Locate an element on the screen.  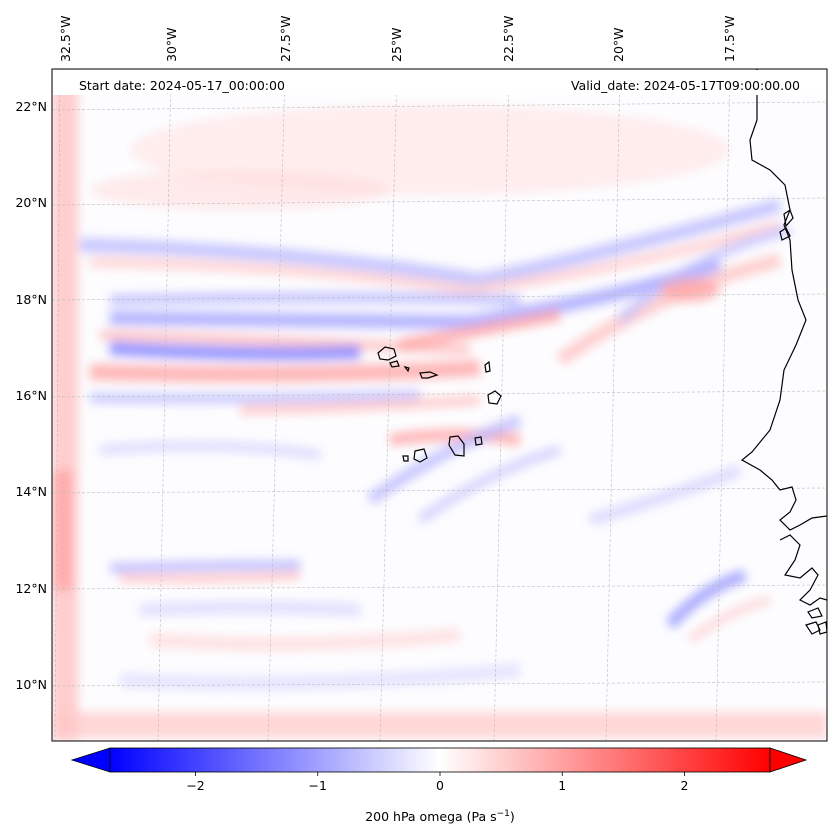
africa-coastline is located at coordinates (783, 300).